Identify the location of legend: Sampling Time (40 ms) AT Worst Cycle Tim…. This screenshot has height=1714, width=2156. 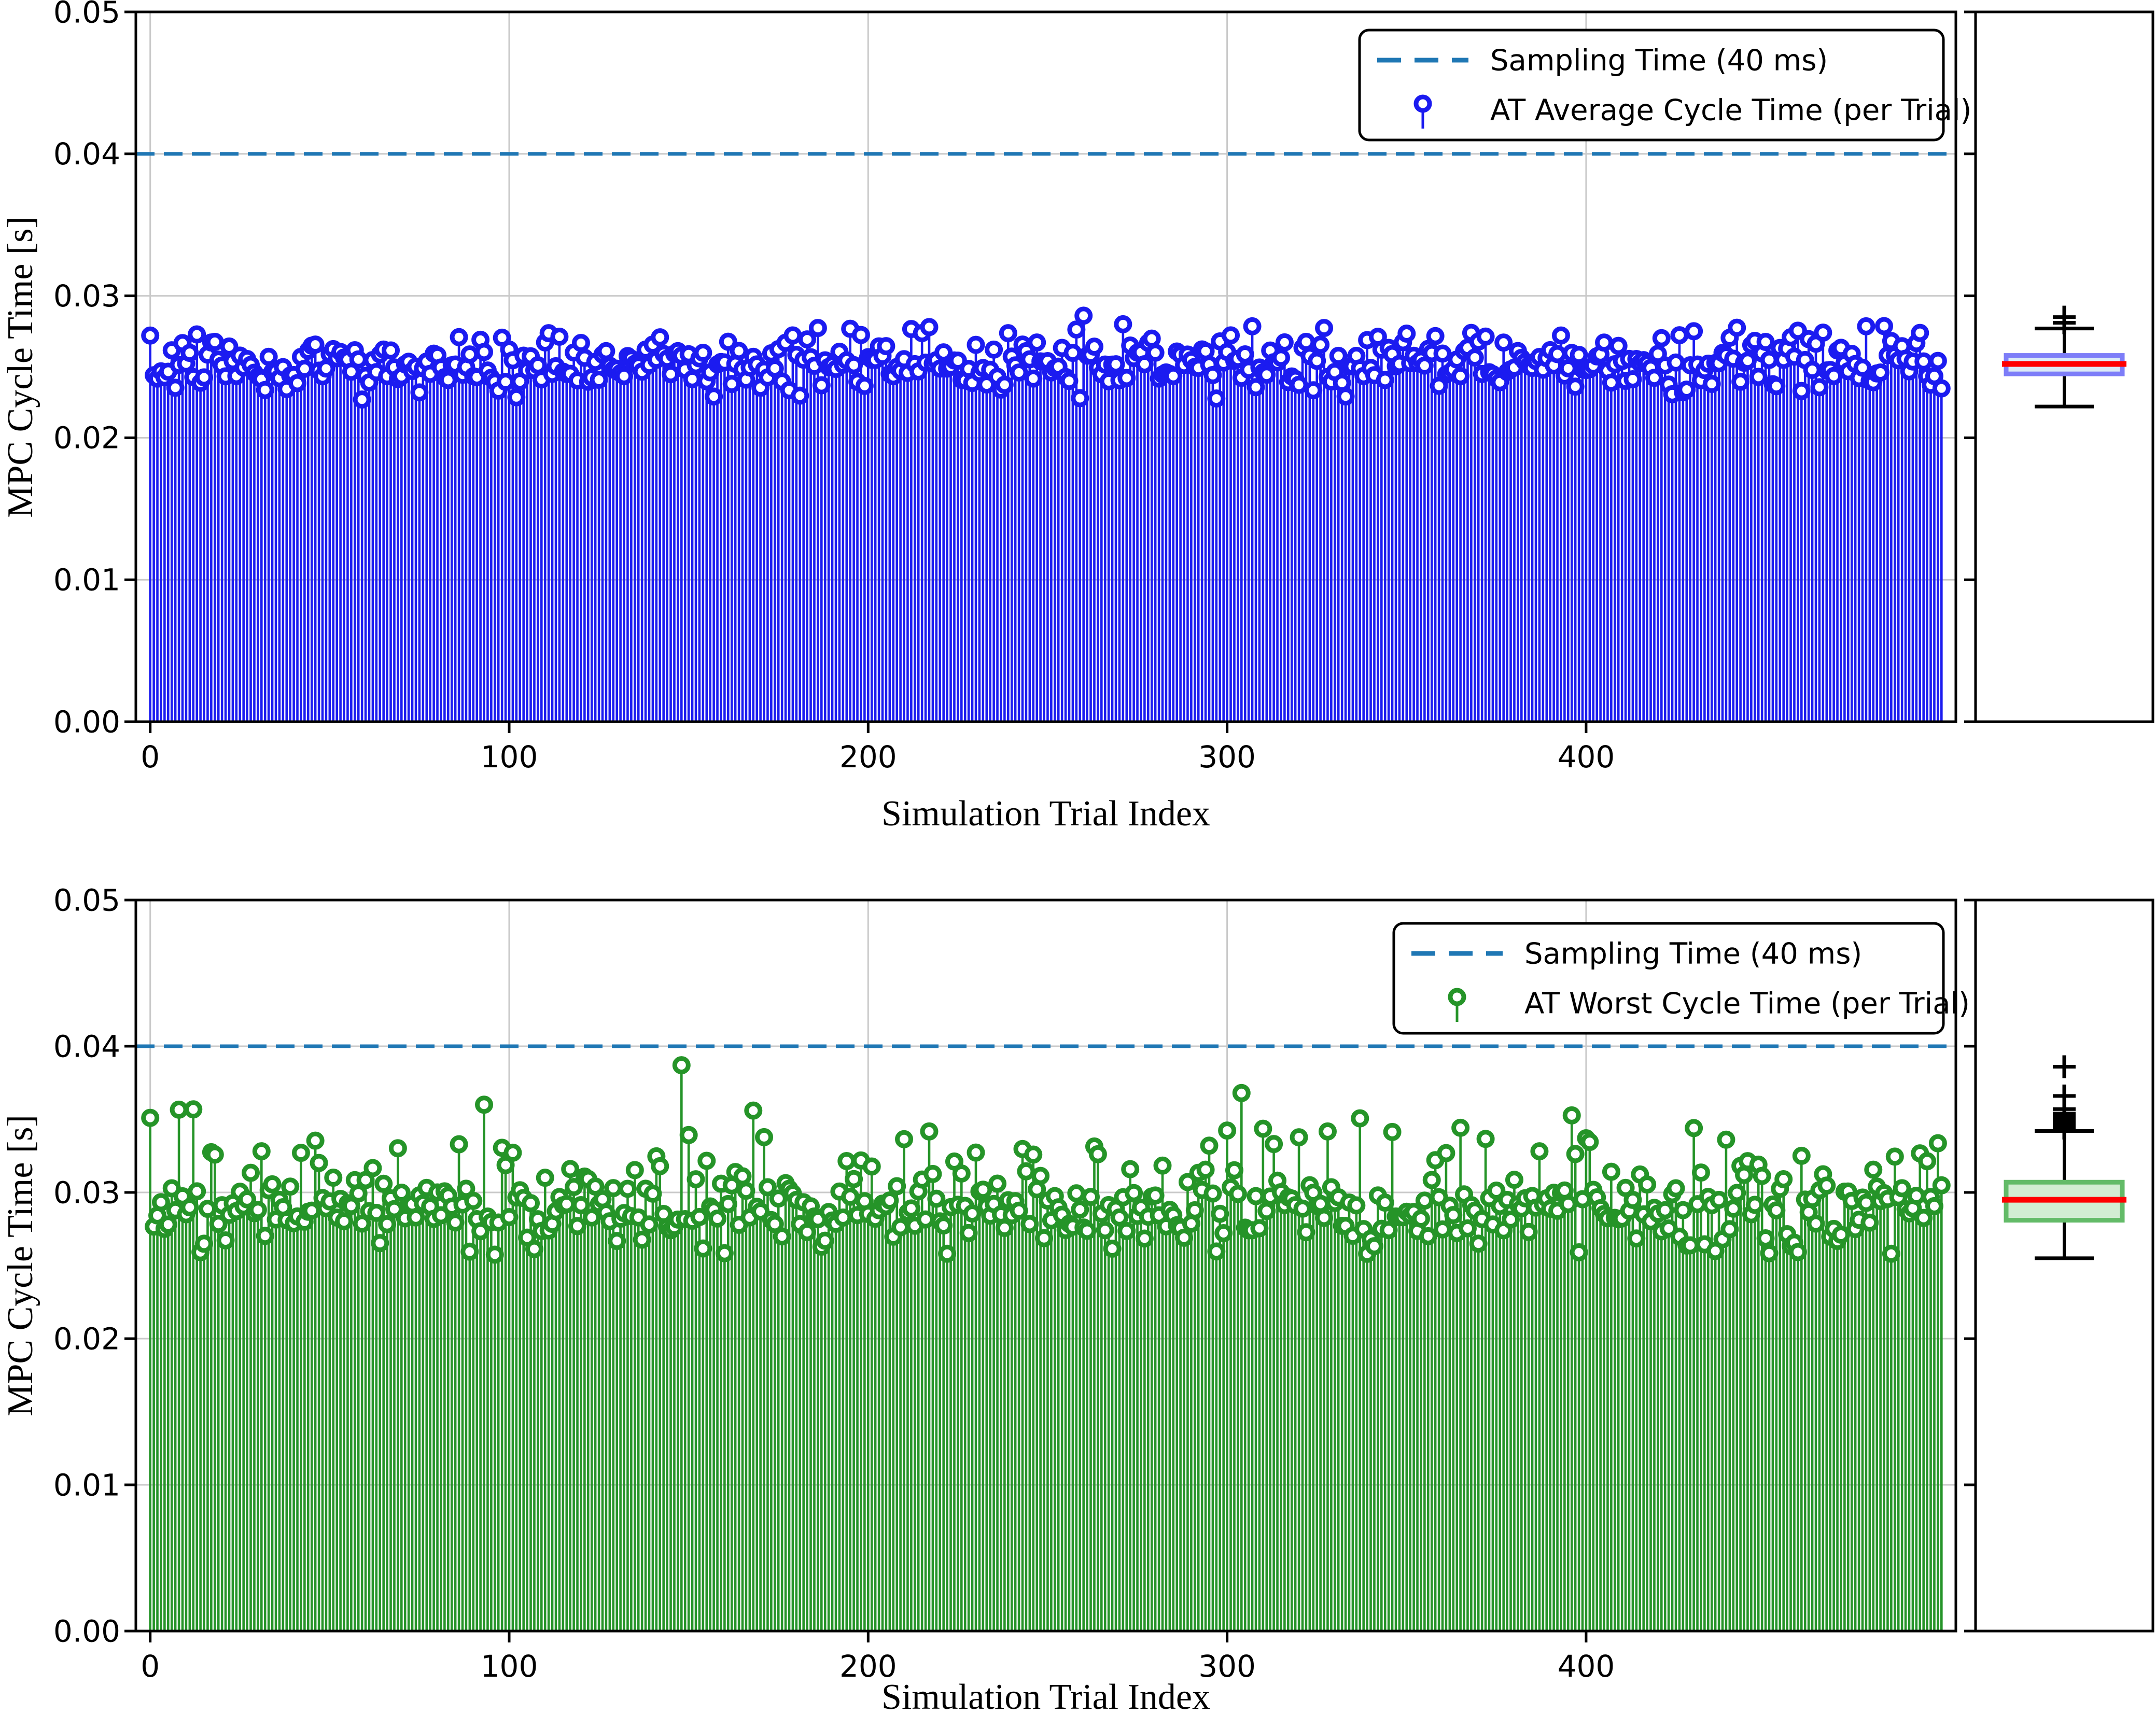
(1681, 978).